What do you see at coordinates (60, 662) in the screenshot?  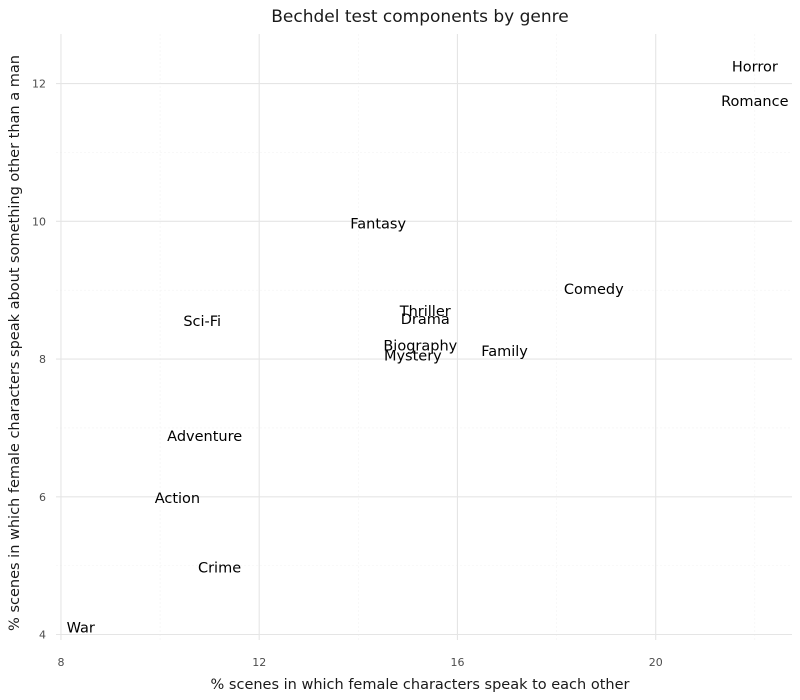 I see `x-tick-label: 8` at bounding box center [60, 662].